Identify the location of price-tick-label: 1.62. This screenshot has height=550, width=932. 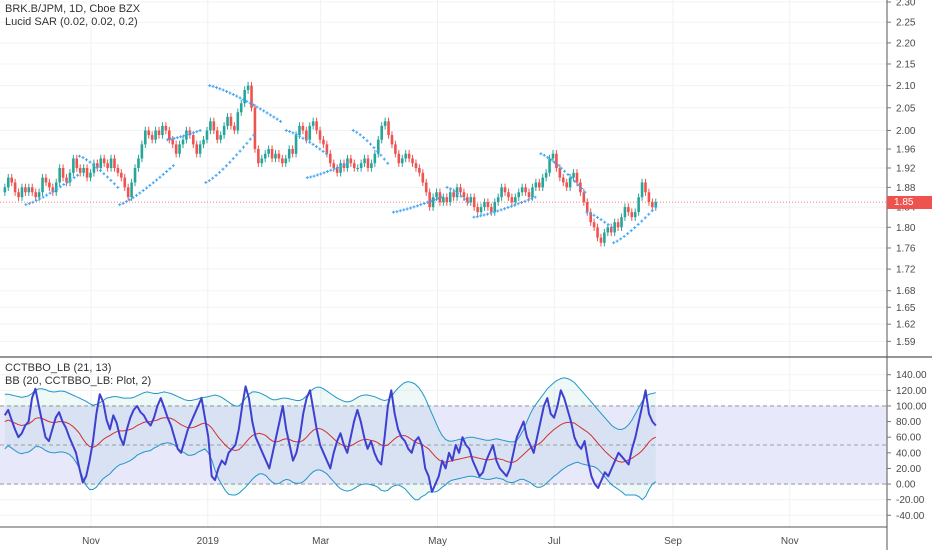
(906, 325).